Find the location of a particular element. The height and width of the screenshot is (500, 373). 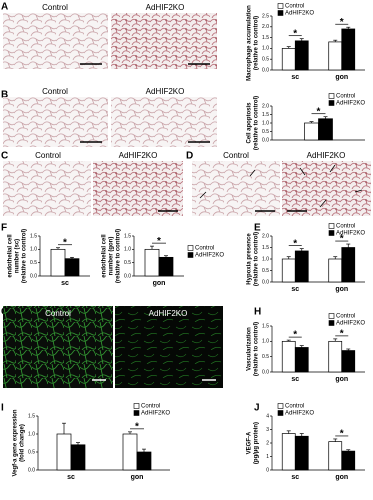

y-axis-label: VEGF-A is located at coordinates (250, 442).